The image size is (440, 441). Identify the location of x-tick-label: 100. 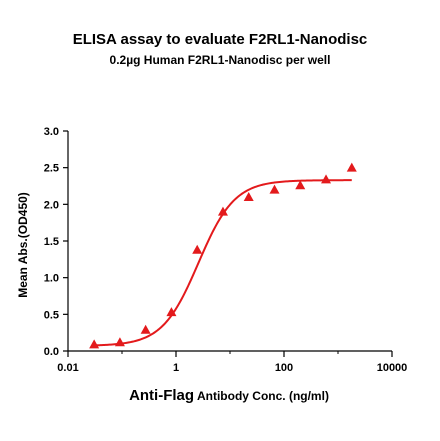
(284, 368).